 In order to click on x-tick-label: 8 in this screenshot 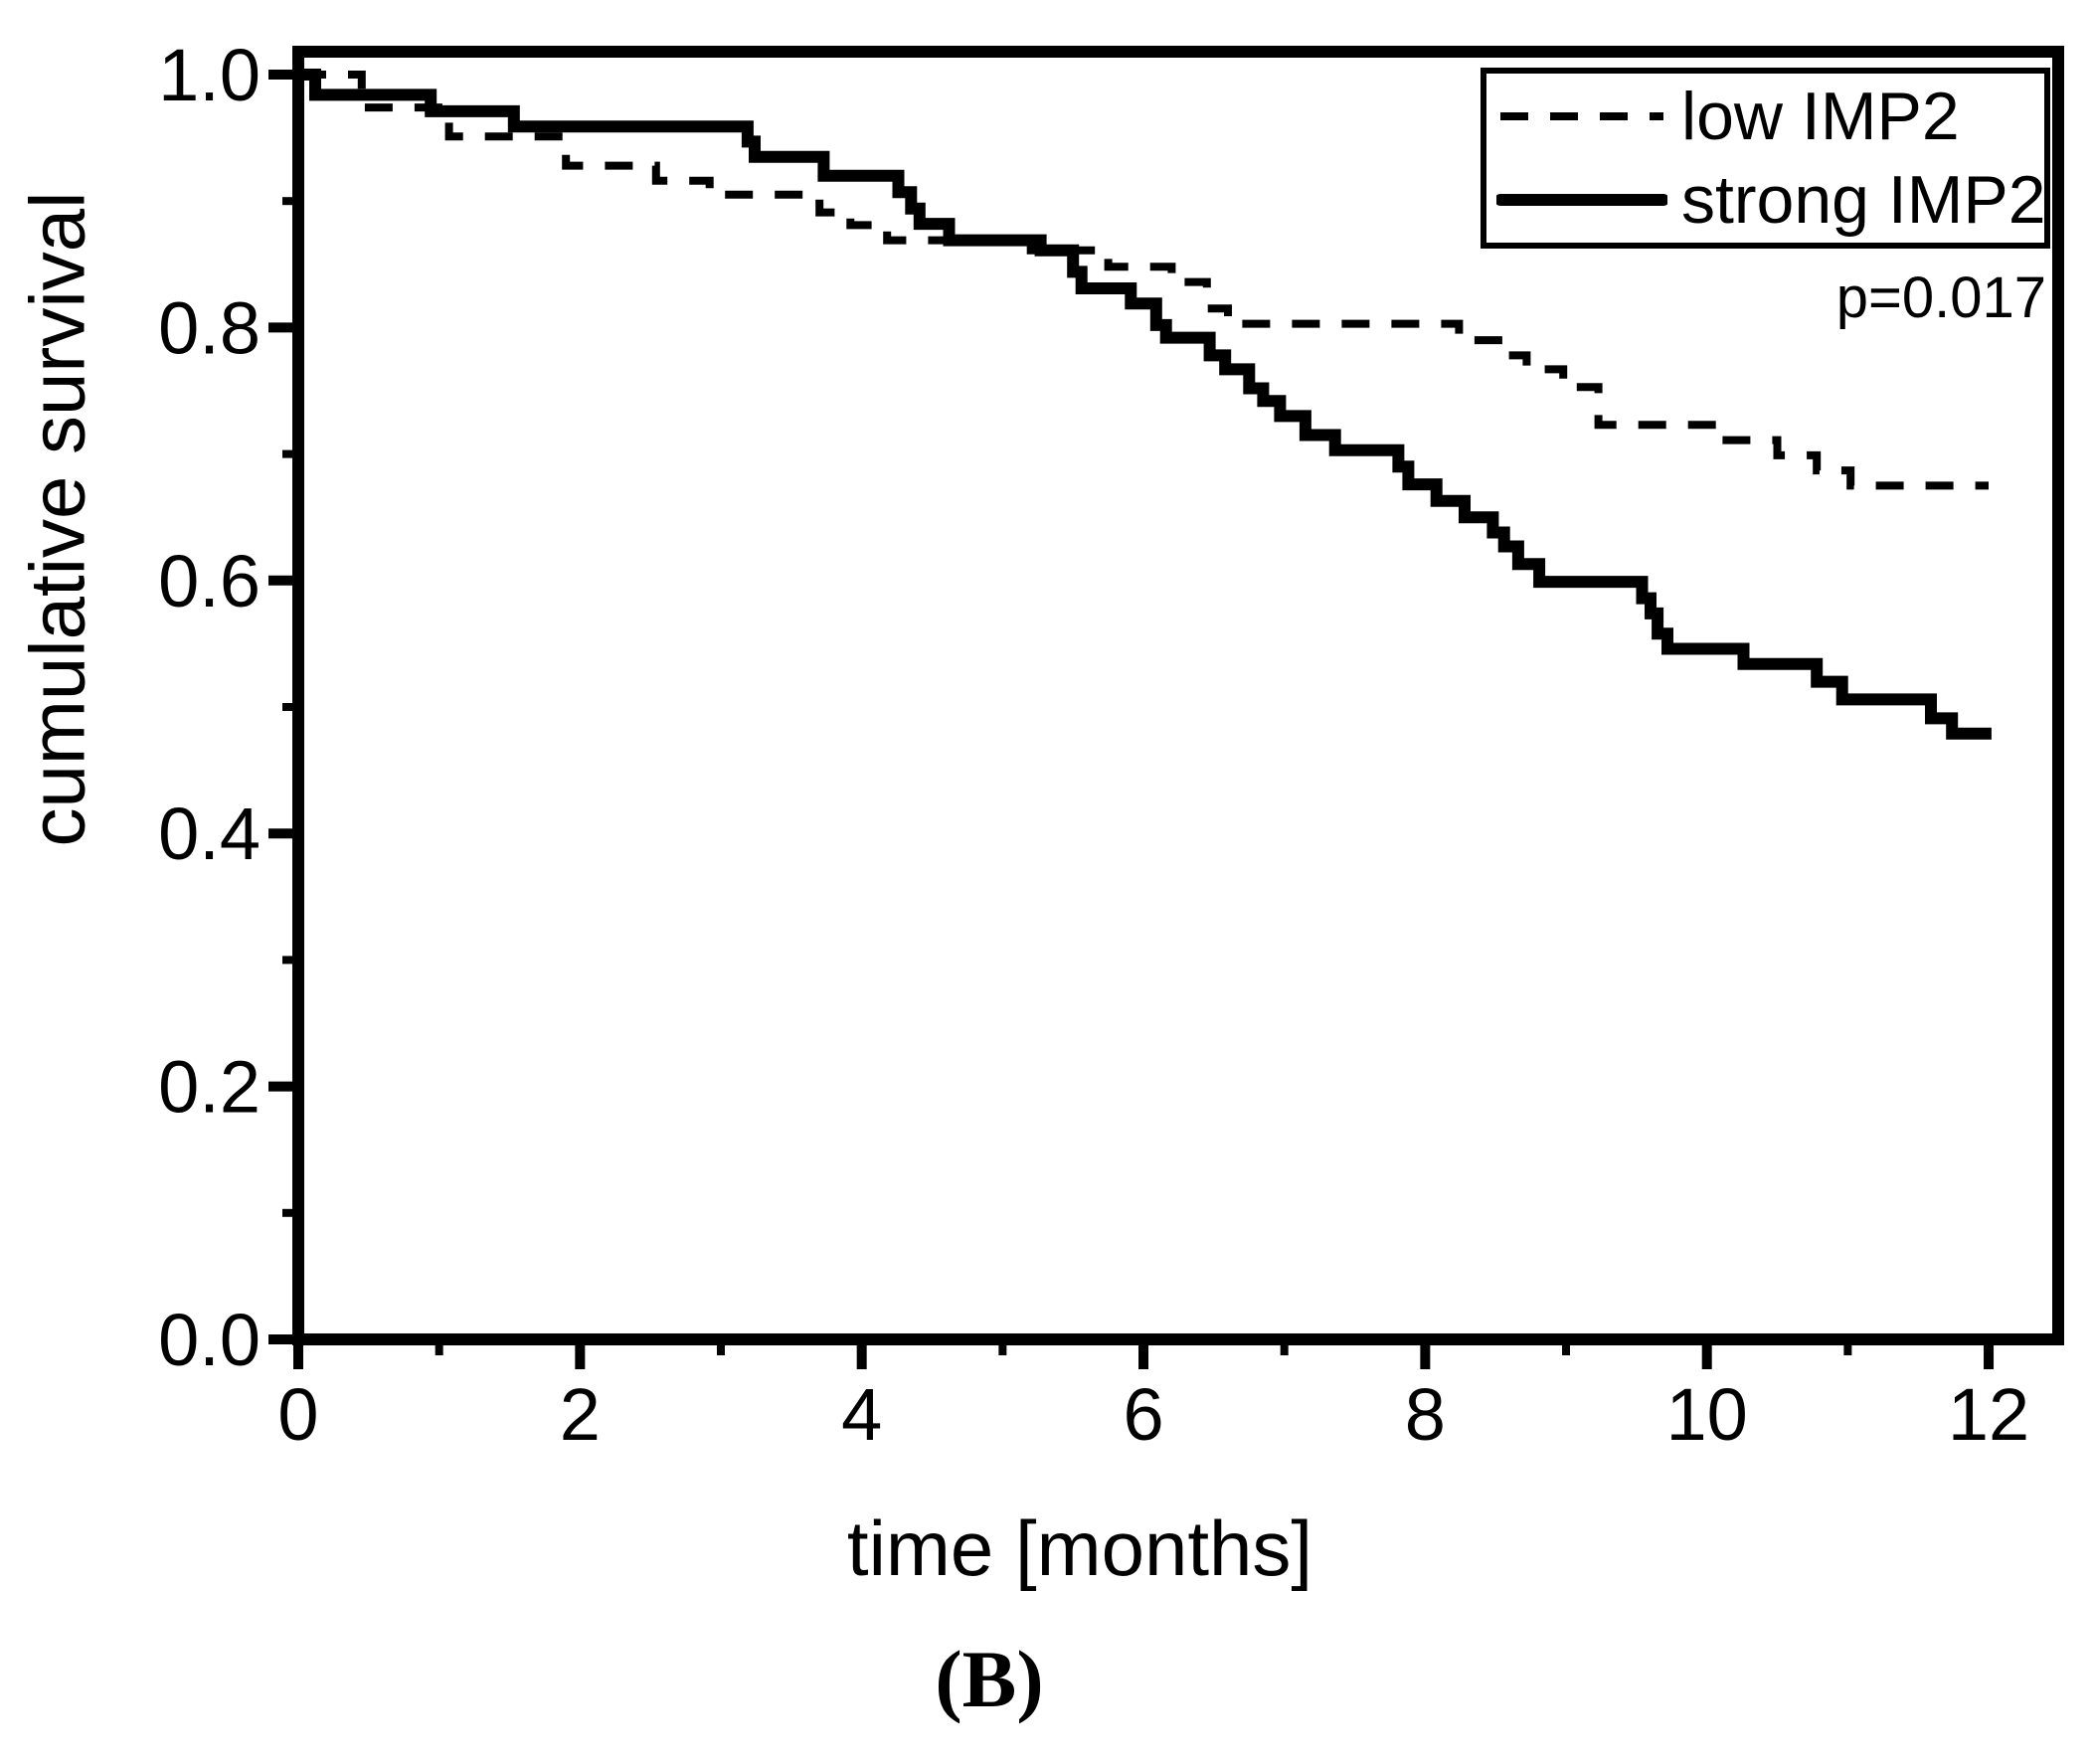, I will do `click(1425, 1414)`.